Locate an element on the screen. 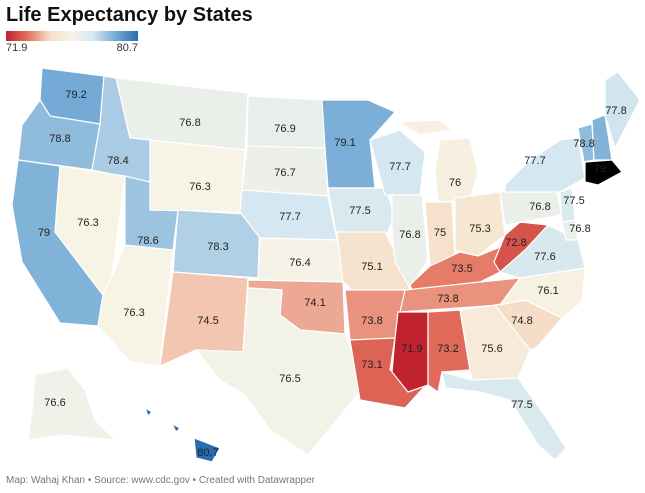 The width and height of the screenshot is (645, 493). state-value-label-sd: 76.7 is located at coordinates (284, 173).